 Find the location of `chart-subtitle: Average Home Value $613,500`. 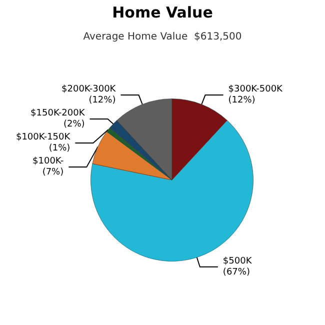

chart-subtitle: Average Home Value $613,500 is located at coordinates (162, 37).